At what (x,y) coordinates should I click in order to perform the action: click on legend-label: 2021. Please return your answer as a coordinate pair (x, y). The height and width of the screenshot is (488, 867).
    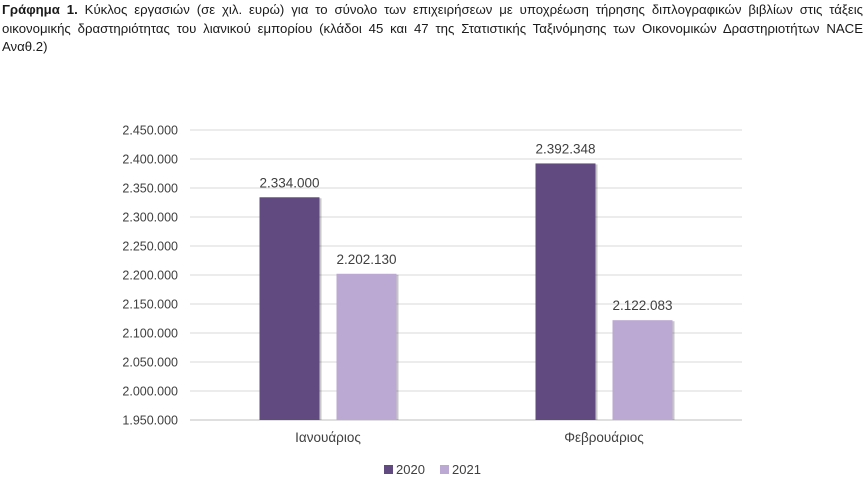
    Looking at the image, I should click on (466, 469).